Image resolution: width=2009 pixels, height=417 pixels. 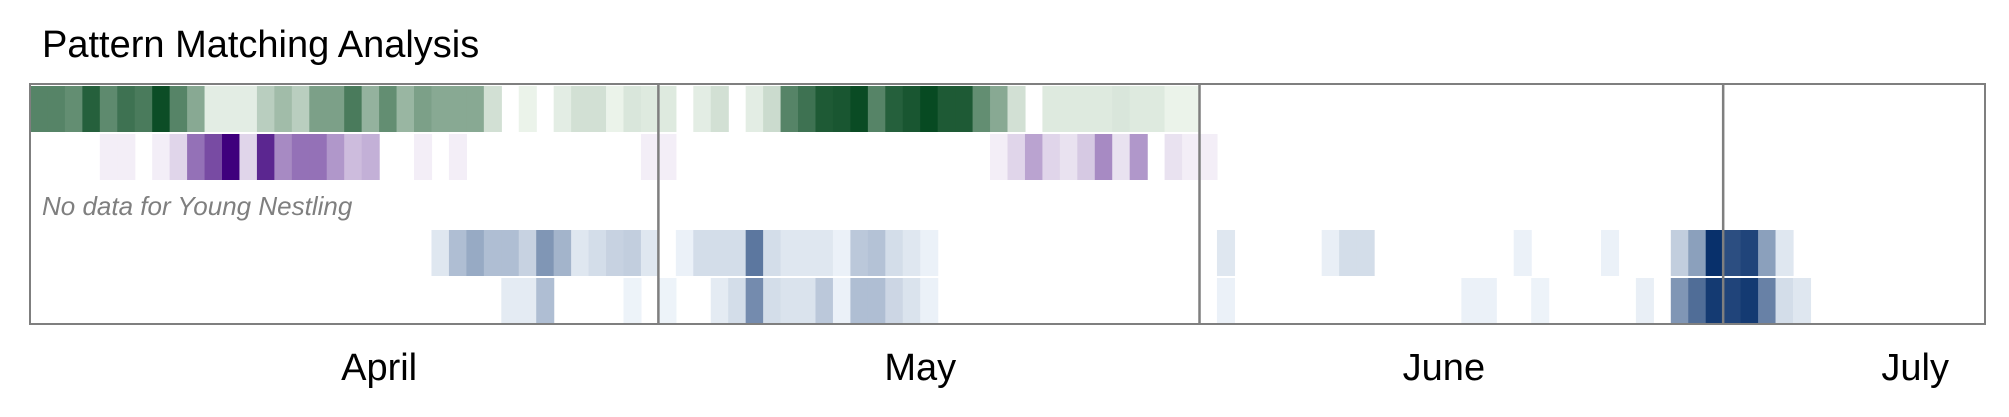 What do you see at coordinates (379, 368) in the screenshot?
I see `month-label: April` at bounding box center [379, 368].